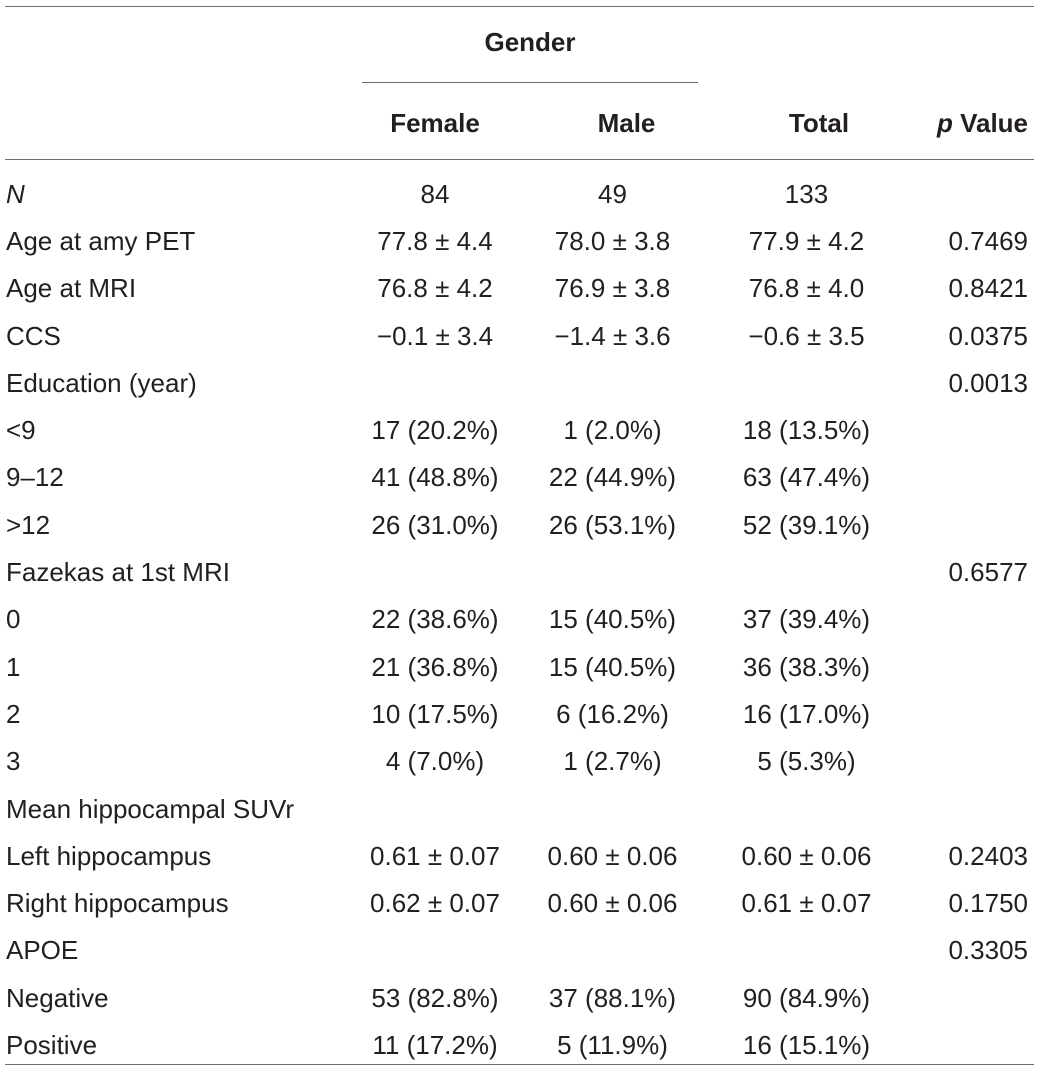  Describe the element at coordinates (435, 430) in the screenshot. I see `cell-female: 17 (20.2%)` at that location.